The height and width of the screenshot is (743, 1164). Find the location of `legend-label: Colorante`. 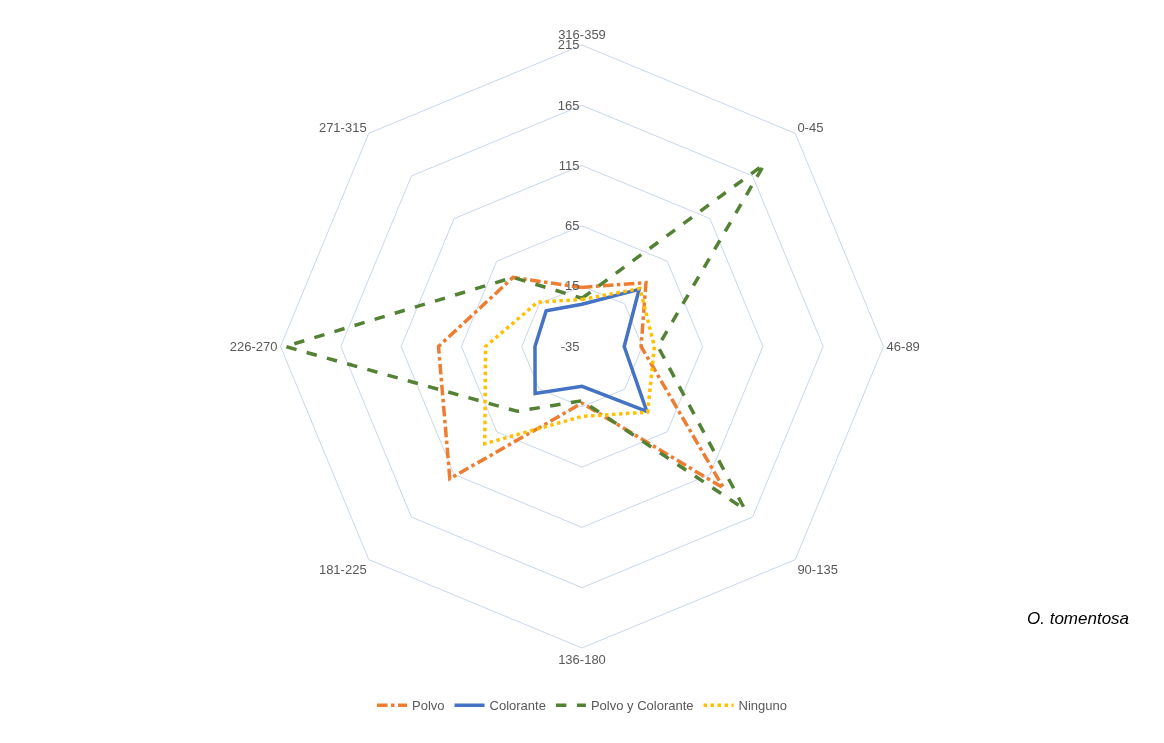

legend-label: Colorante is located at coordinates (517, 706).